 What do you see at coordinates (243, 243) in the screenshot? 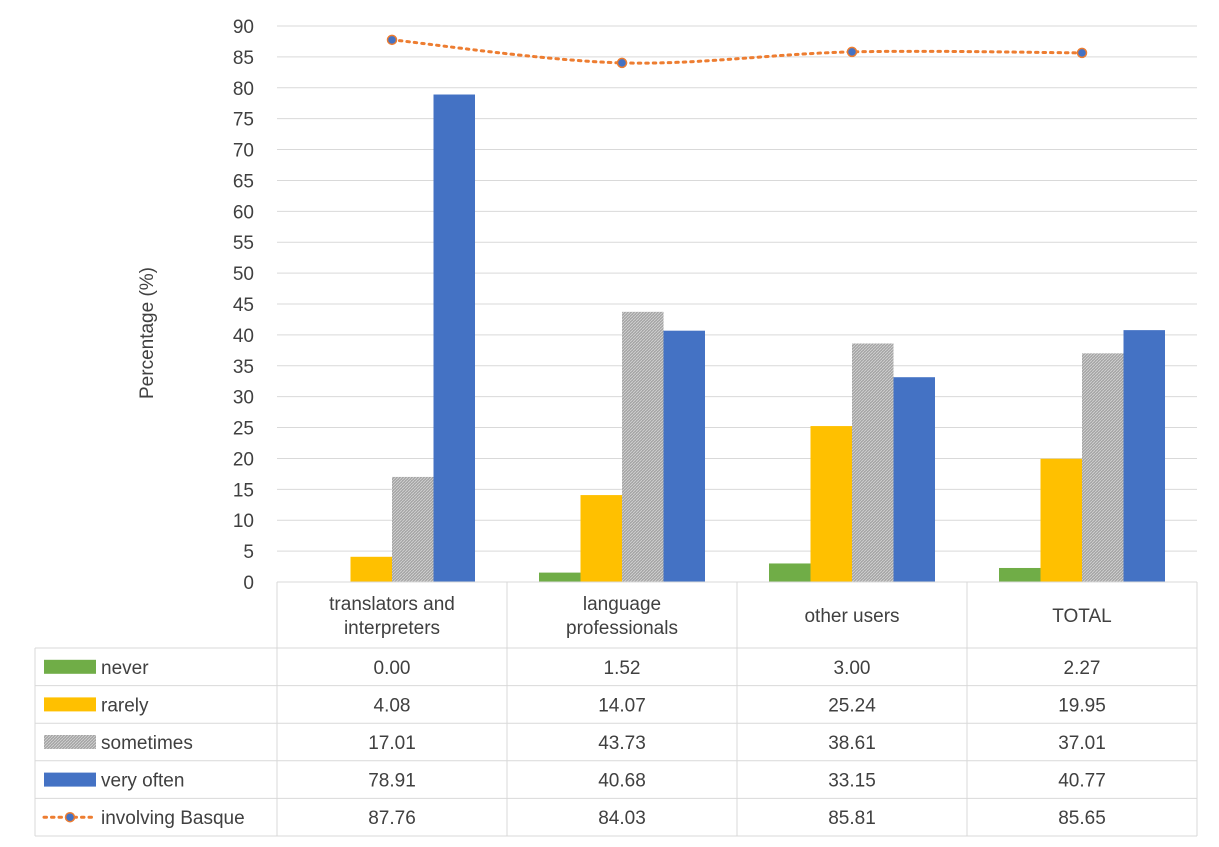
I see `y-tick-label: 55` at bounding box center [243, 243].